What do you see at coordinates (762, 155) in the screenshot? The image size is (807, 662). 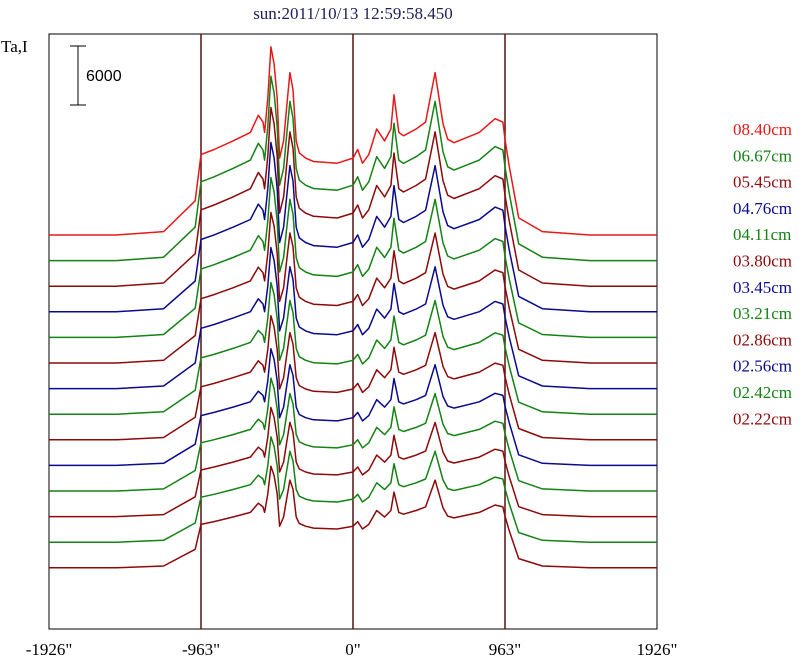 I see `legend-item: 06.67cm` at bounding box center [762, 155].